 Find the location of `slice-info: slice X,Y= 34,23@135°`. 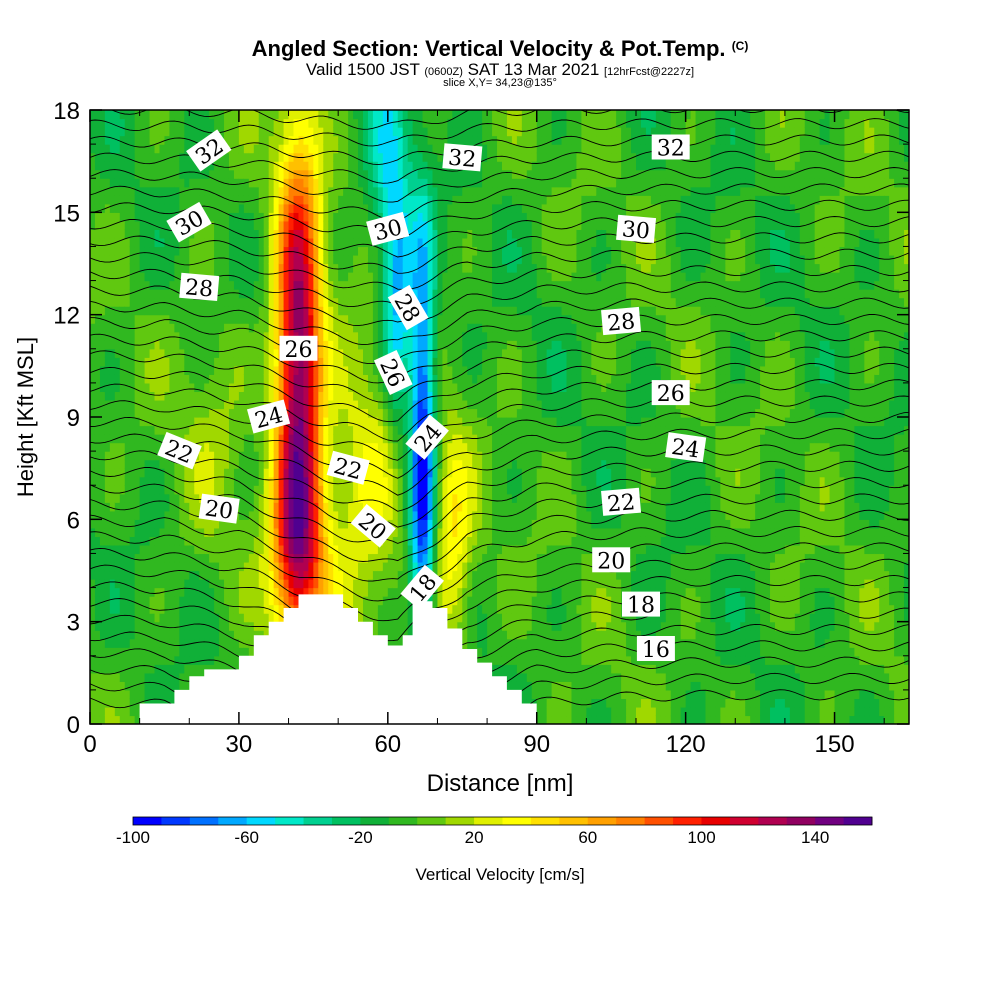

slice-info: slice X,Y= 34,23@135° is located at coordinates (500, 83).